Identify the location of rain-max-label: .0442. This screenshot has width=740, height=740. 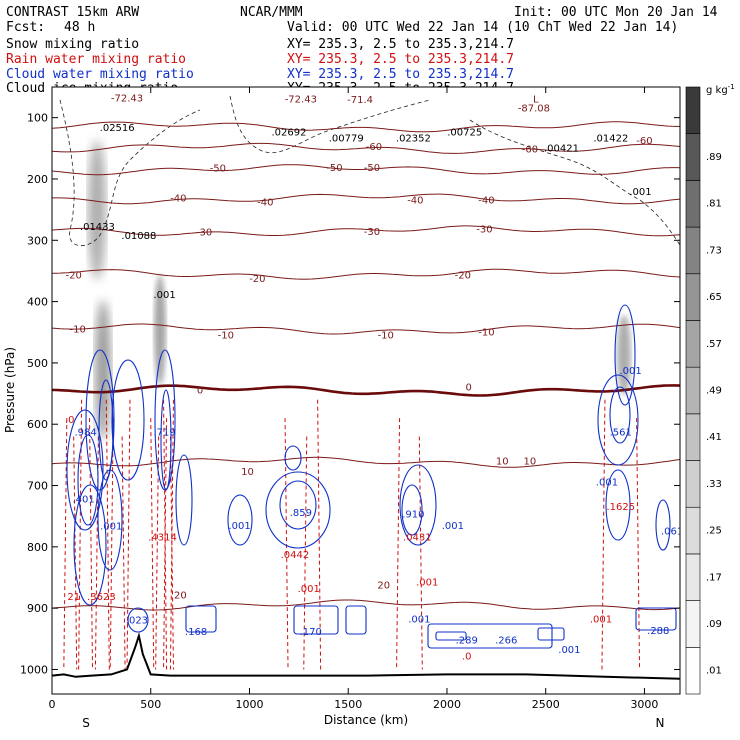
(295, 555).